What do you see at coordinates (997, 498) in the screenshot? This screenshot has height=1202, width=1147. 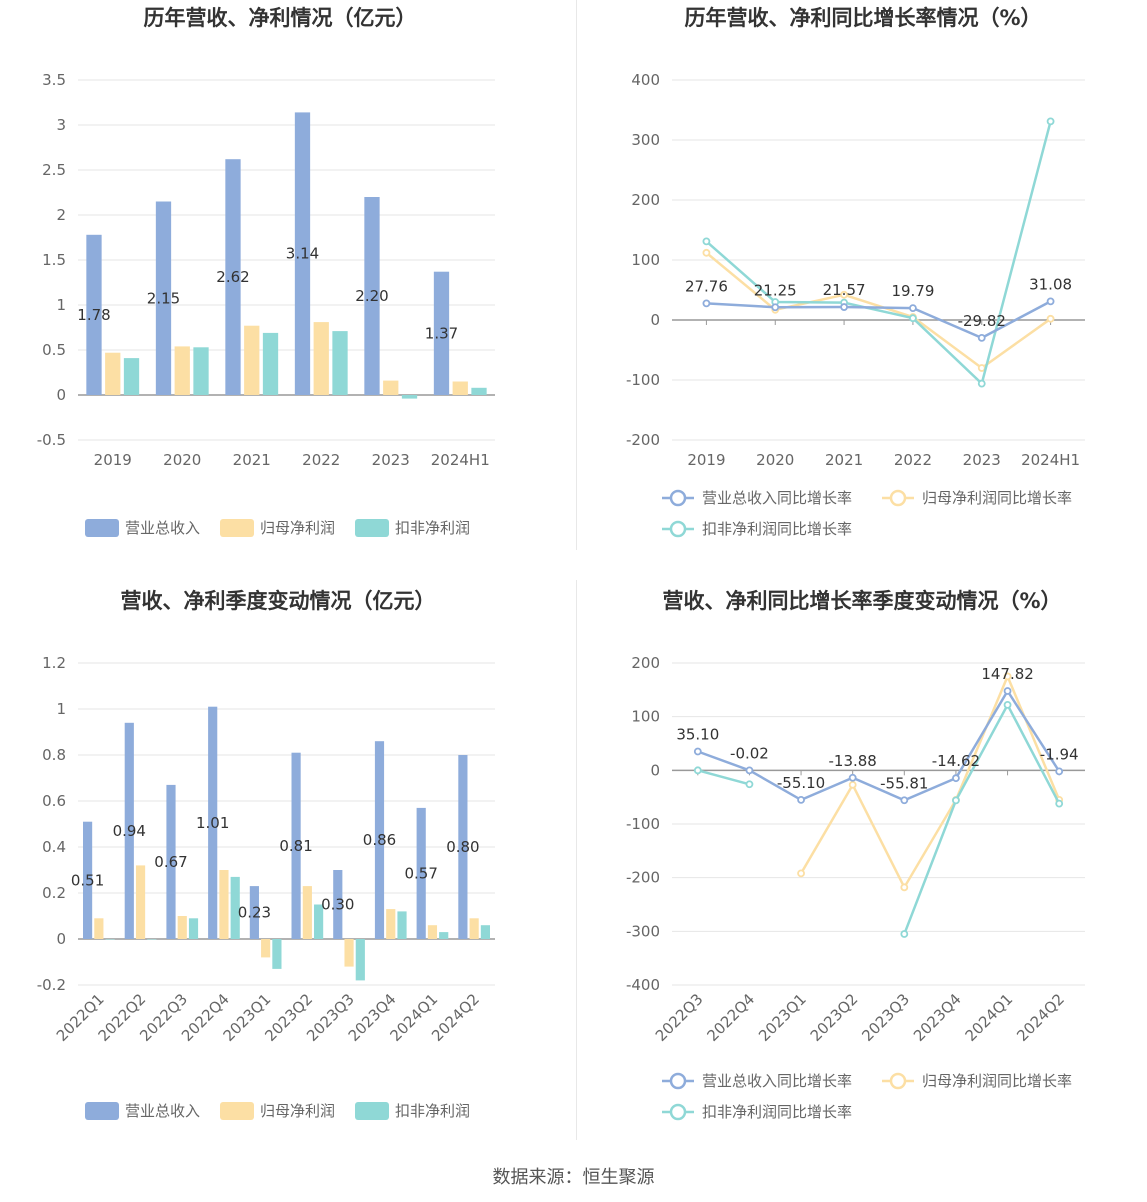 I see `legend-label: 归母净利润同比增长率` at bounding box center [997, 498].